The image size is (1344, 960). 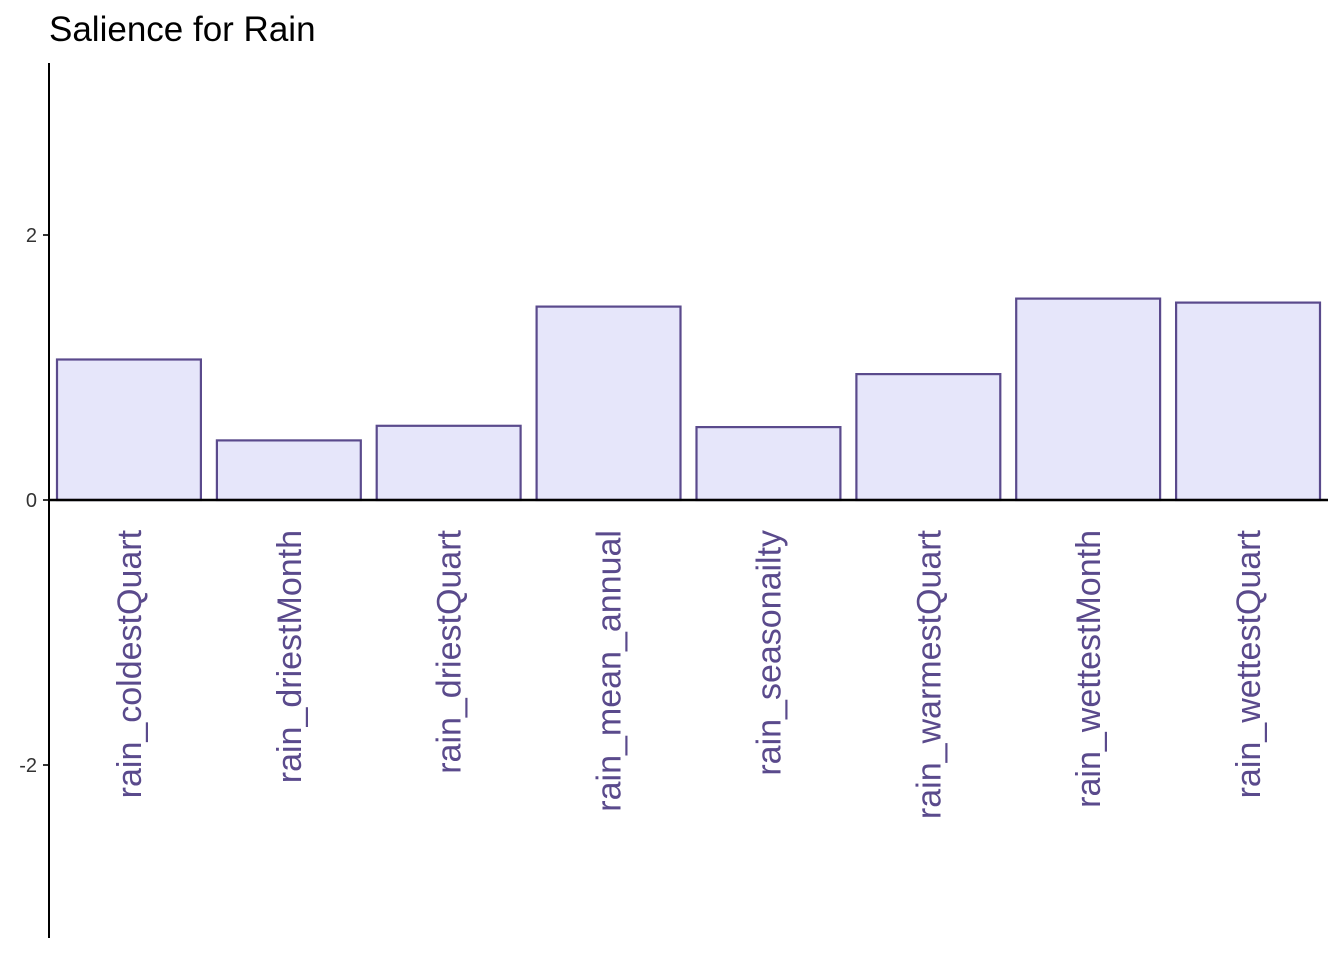 What do you see at coordinates (450, 651) in the screenshot?
I see `category-label: rain_driestQuart` at bounding box center [450, 651].